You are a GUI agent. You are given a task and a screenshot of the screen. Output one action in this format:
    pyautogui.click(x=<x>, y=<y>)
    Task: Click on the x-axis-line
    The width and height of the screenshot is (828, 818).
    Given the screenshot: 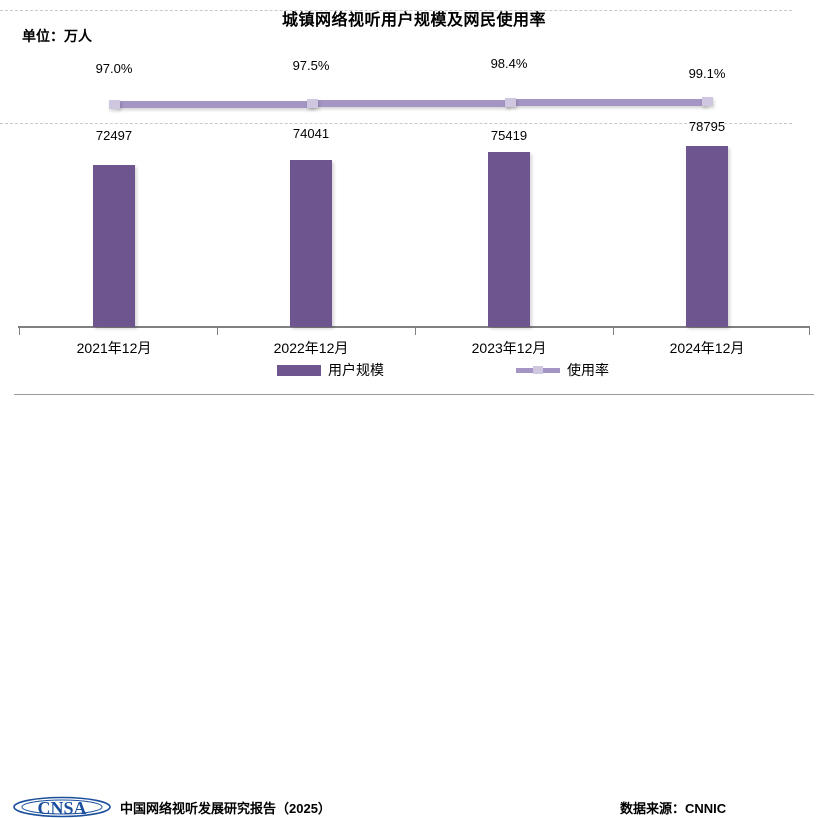 What is the action you would take?
    pyautogui.click(x=414, y=327)
    